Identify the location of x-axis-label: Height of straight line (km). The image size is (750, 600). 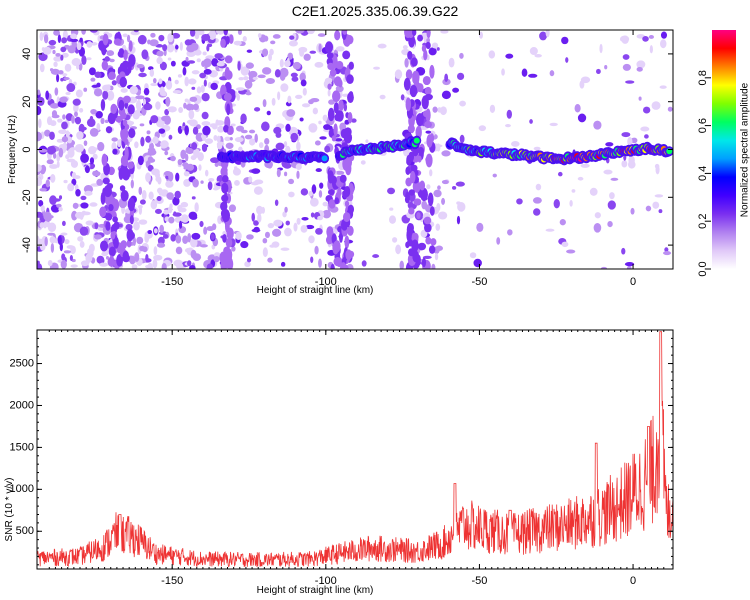
(315, 290).